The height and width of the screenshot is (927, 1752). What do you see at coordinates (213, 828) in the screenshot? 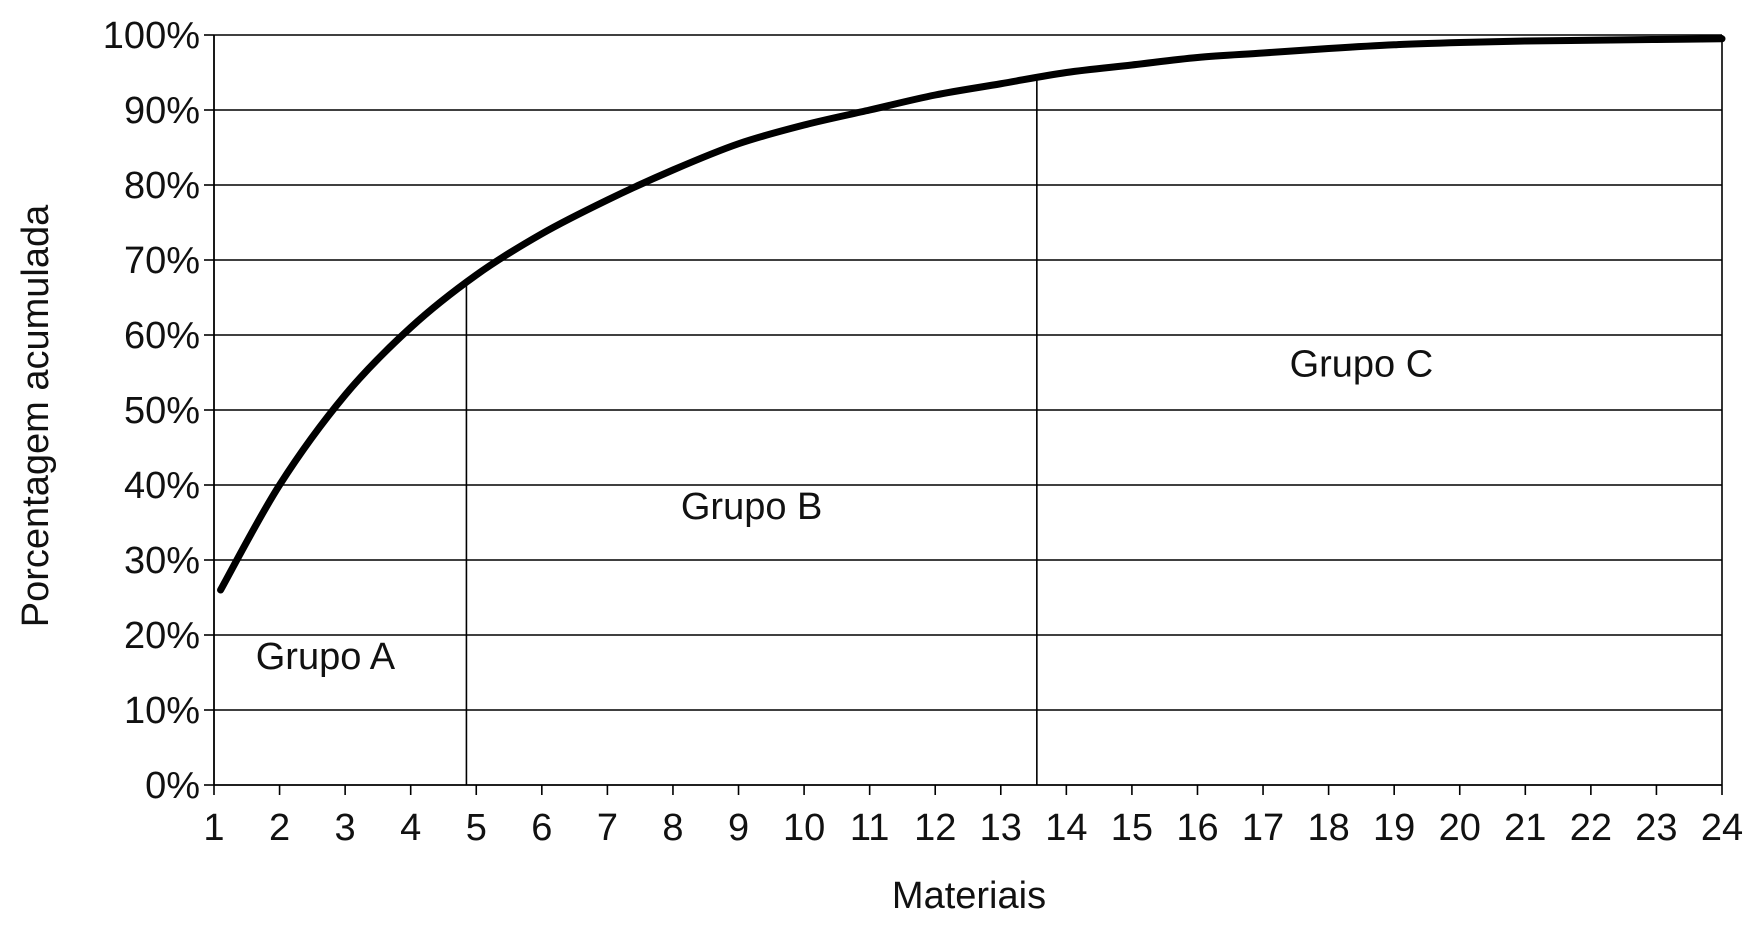
I see `x-tick-label: 1` at bounding box center [213, 828].